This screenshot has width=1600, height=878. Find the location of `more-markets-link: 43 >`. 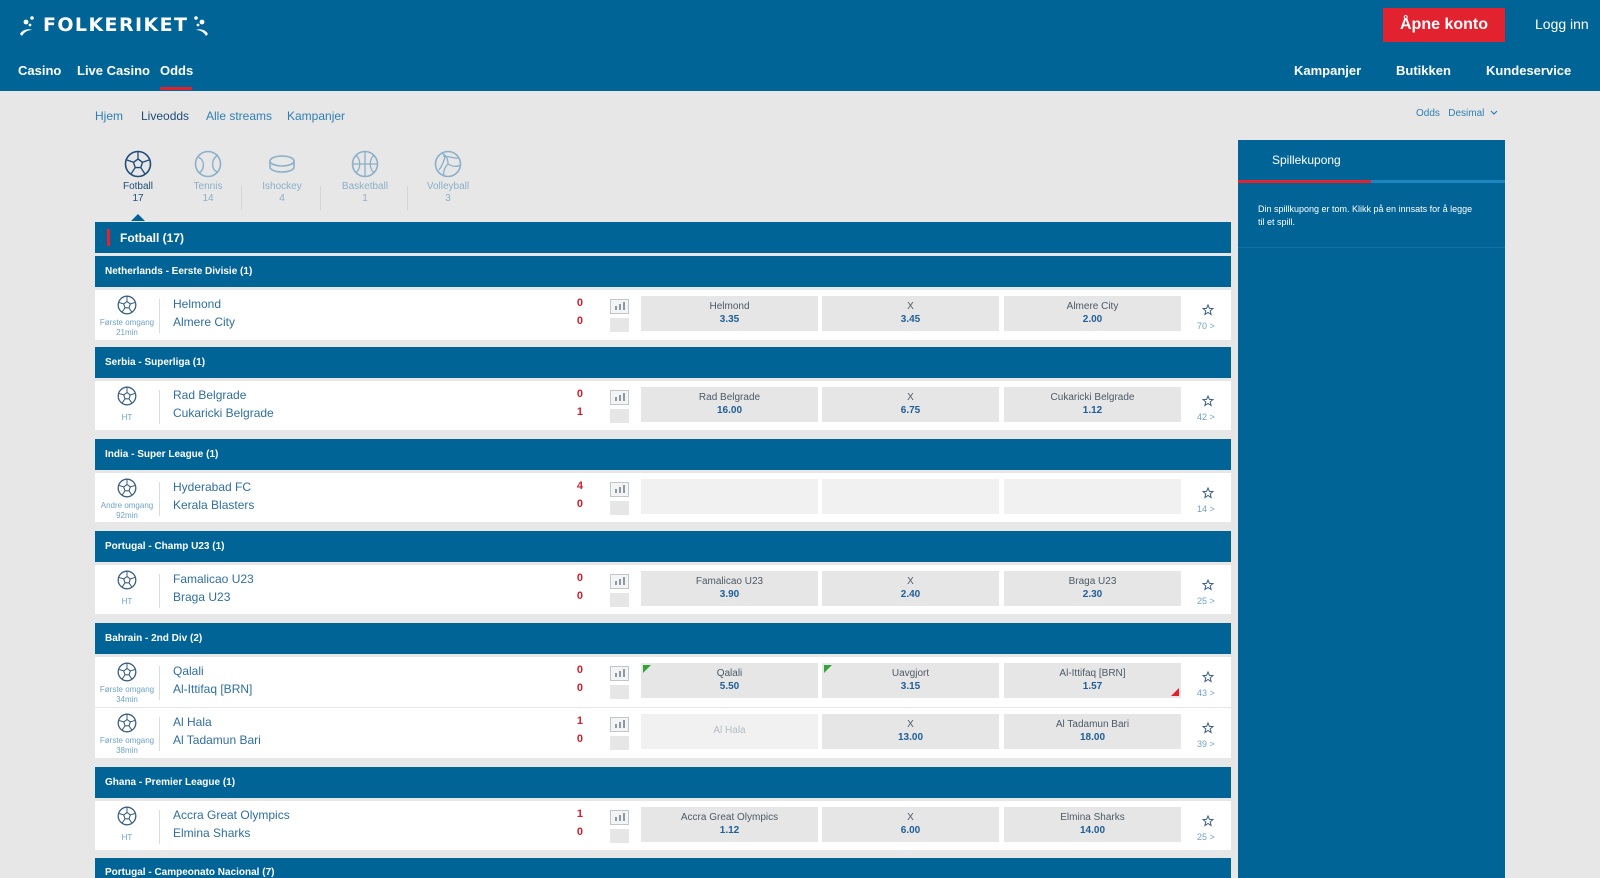

more-markets-link: 43 > is located at coordinates (1206, 693).